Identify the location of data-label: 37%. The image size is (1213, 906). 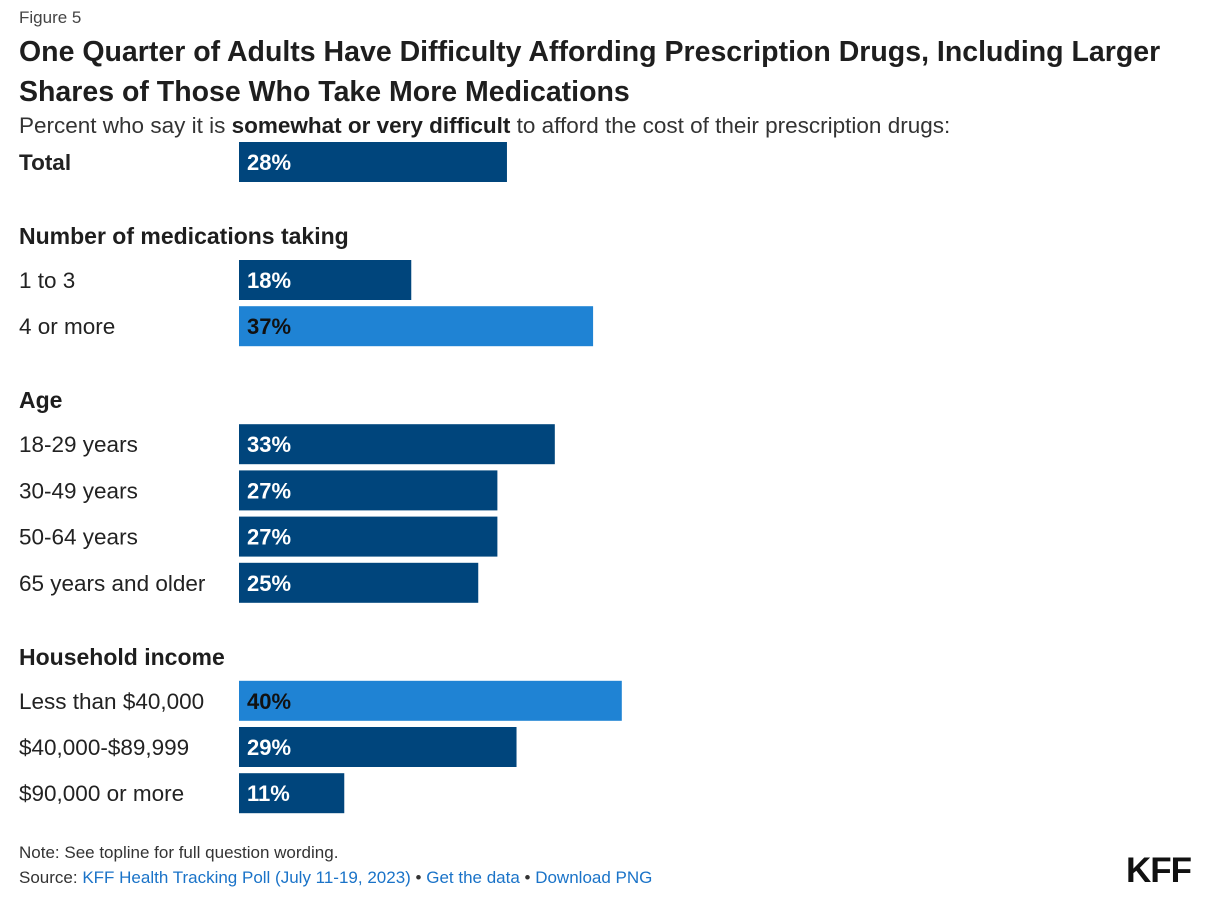
(269, 326).